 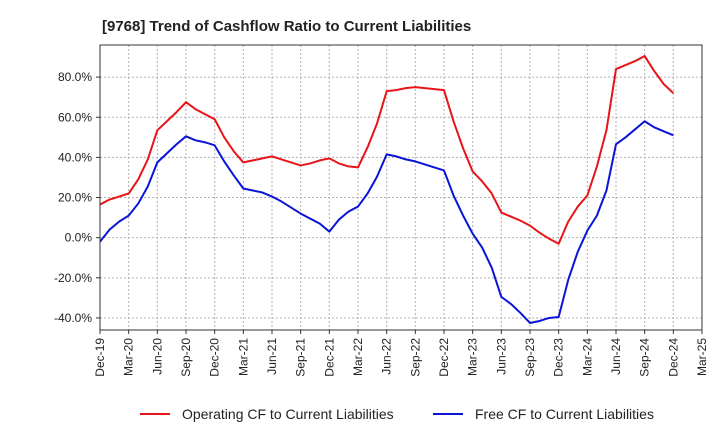 I want to click on x-tick-label-19: Sep-24, so click(x=645, y=357).